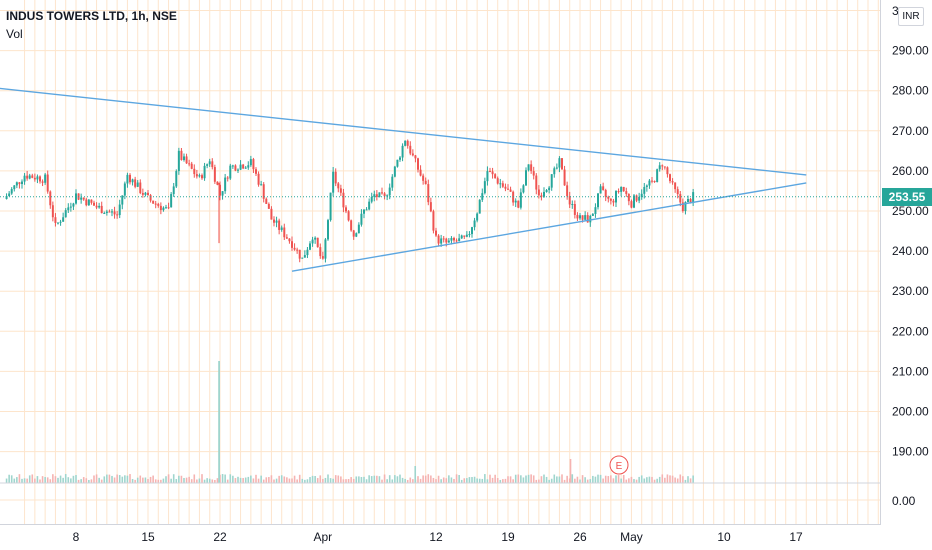 The width and height of the screenshot is (932, 550). Describe the element at coordinates (910, 91) in the screenshot. I see `price-tick-label: 280.00` at that location.